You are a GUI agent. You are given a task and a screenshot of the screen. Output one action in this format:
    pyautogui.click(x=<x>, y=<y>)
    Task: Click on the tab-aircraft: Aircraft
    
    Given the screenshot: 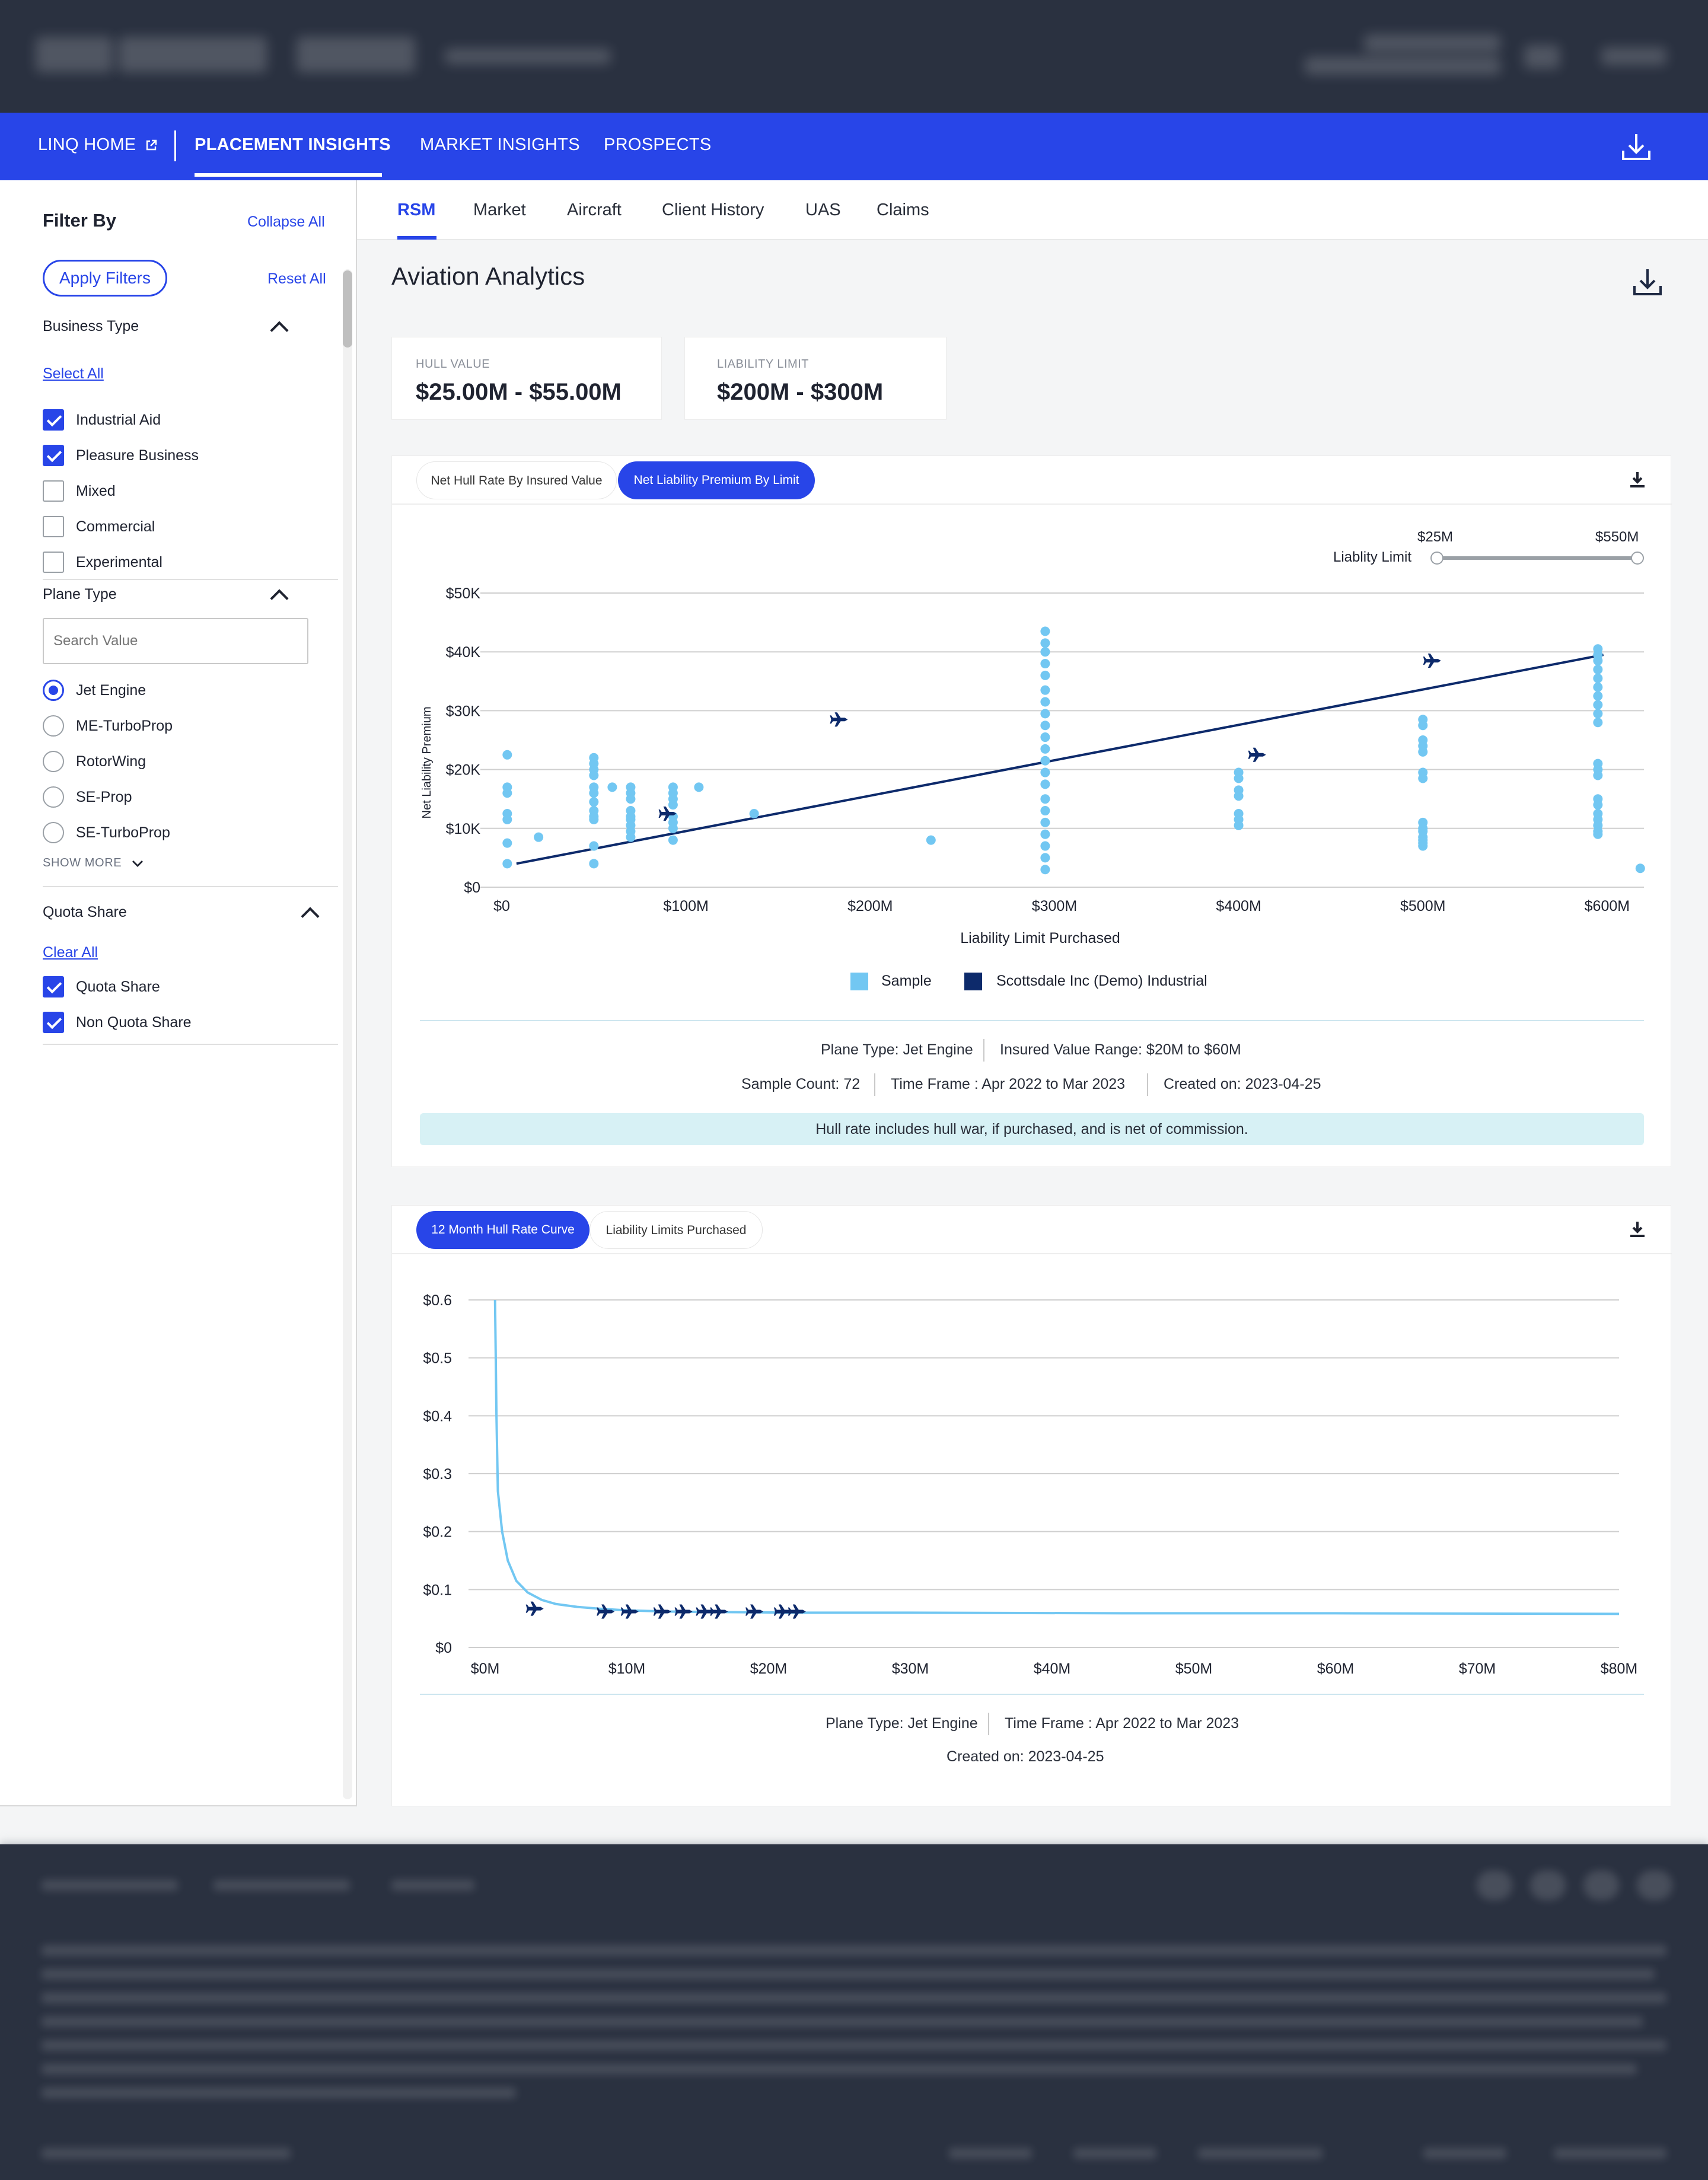 What is the action you would take?
    pyautogui.click(x=594, y=209)
    